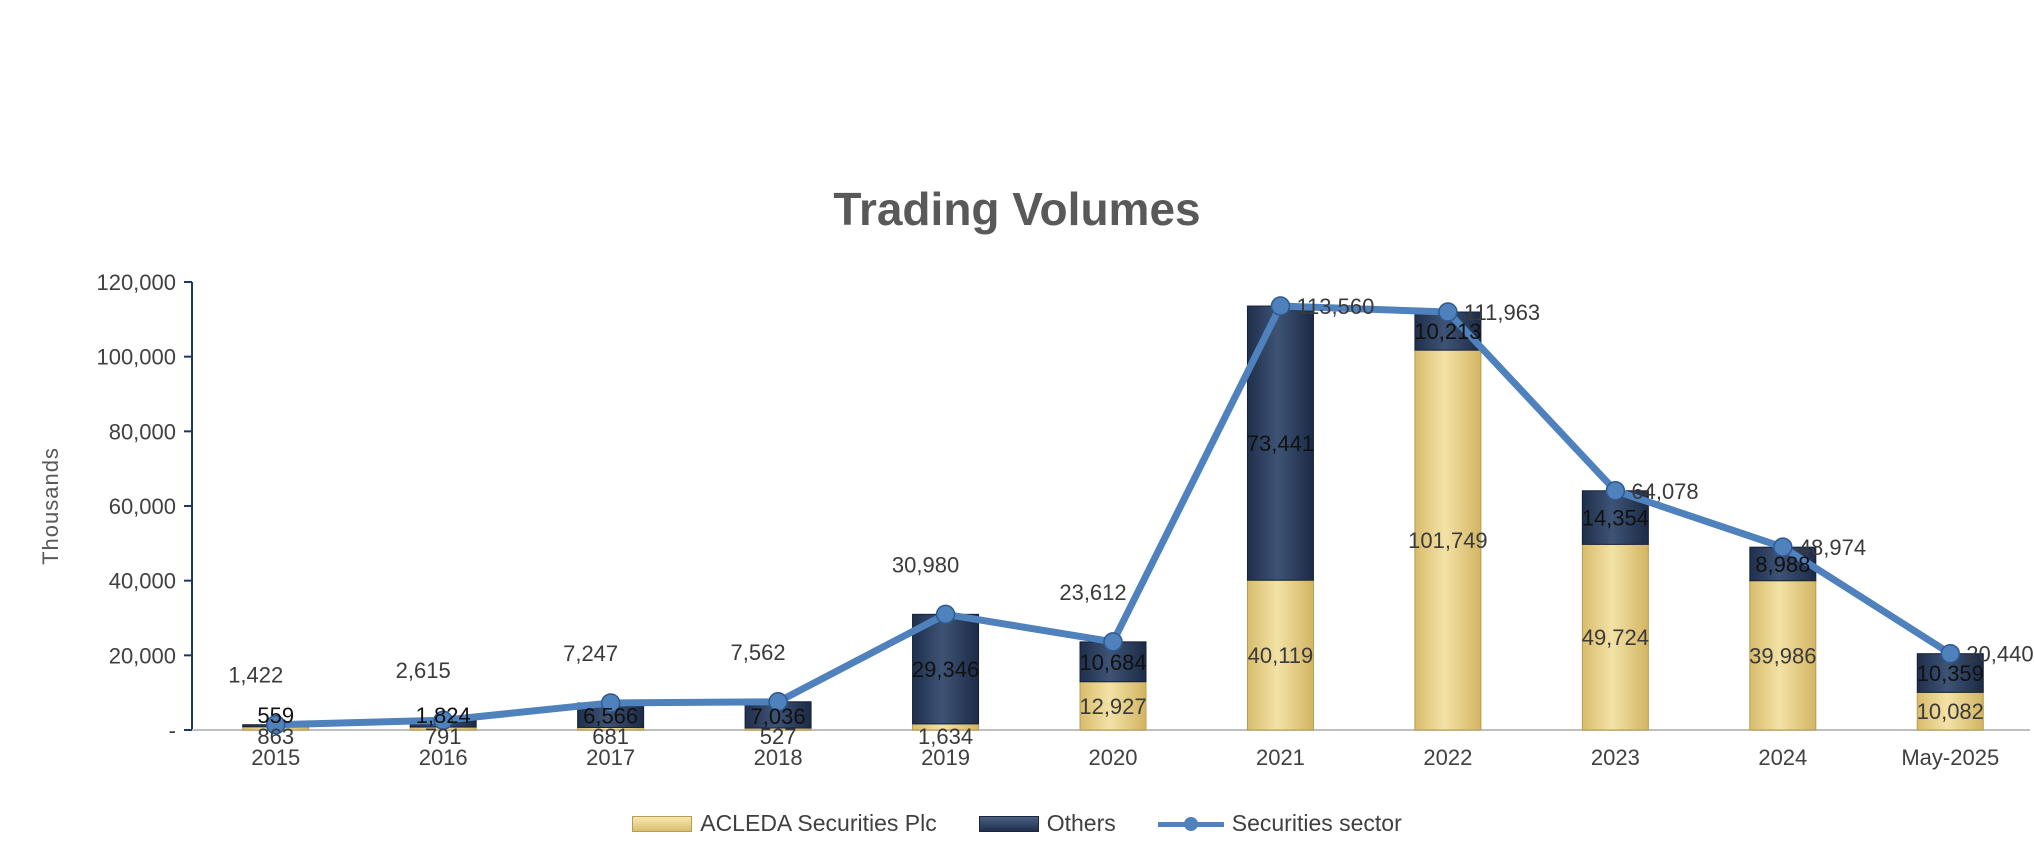 Image resolution: width=2034 pixels, height=857 pixels. What do you see at coordinates (443, 757) in the screenshot?
I see `x-tick-label: 2016` at bounding box center [443, 757].